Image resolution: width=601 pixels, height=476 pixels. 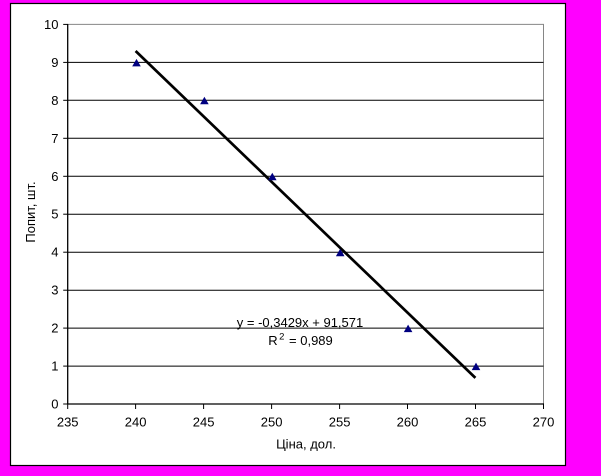 What do you see at coordinates (54, 252) in the screenshot?
I see `svg-text: 4` at bounding box center [54, 252].